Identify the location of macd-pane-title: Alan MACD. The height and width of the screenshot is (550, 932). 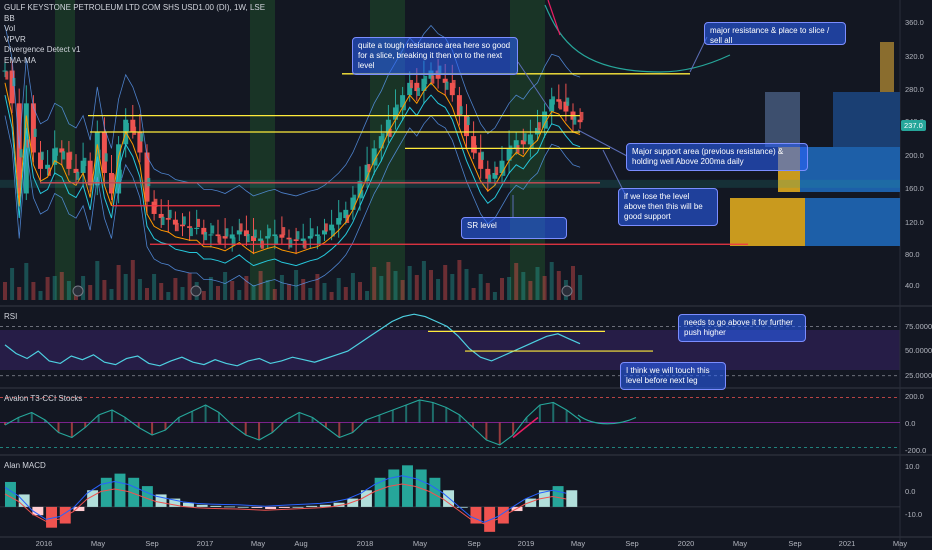
(25, 465).